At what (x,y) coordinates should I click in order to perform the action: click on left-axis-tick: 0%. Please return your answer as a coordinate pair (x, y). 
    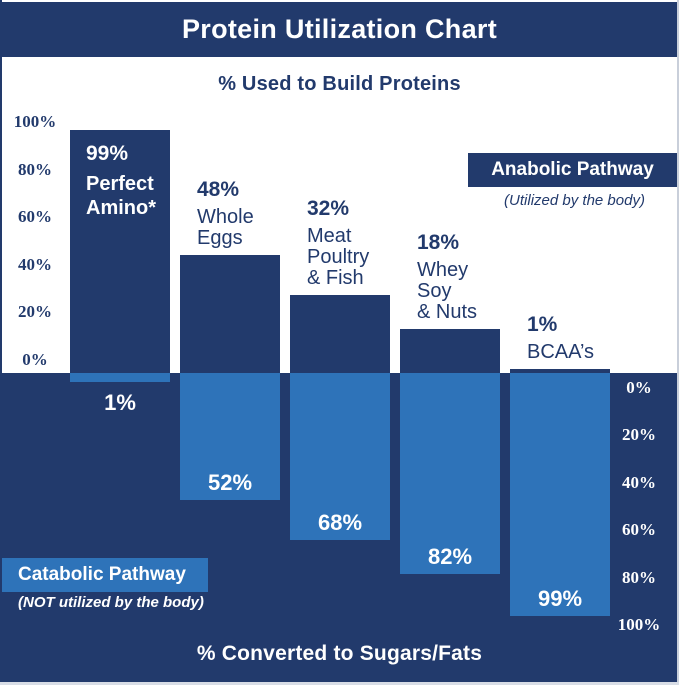
    Looking at the image, I should click on (35, 359).